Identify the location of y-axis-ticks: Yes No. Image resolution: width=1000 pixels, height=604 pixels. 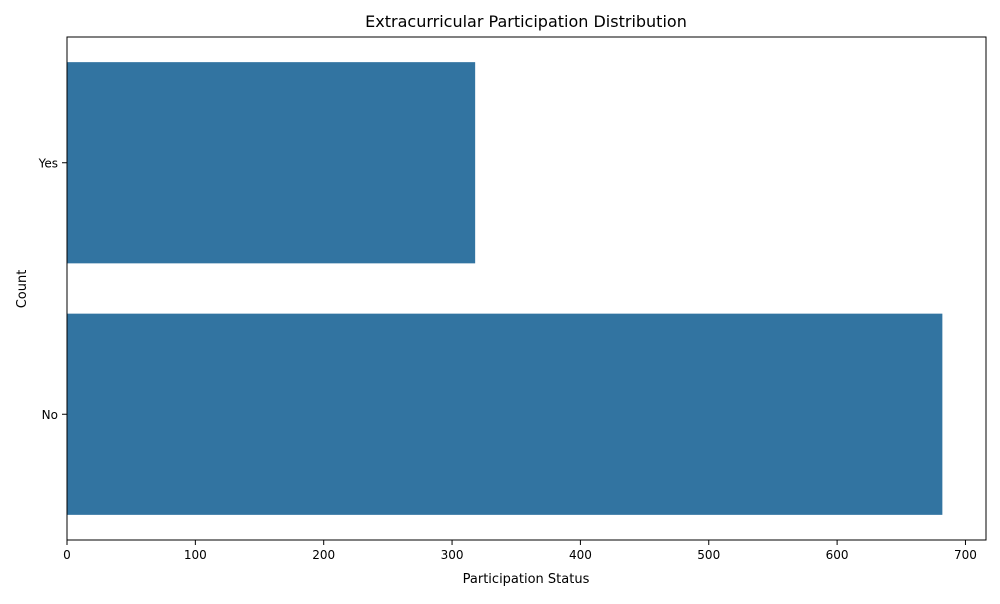
(52, 289).